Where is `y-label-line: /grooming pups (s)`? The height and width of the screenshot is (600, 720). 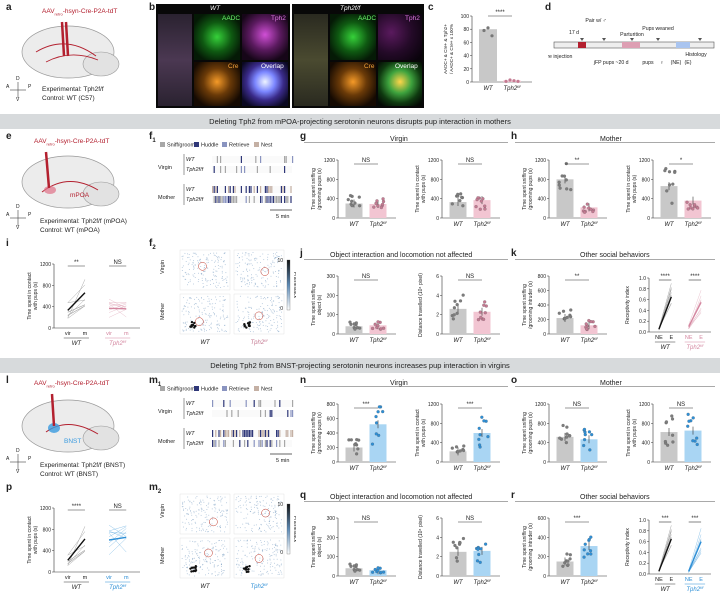
y-label-line: /grooming pups (s) is located at coordinates (320, 189).